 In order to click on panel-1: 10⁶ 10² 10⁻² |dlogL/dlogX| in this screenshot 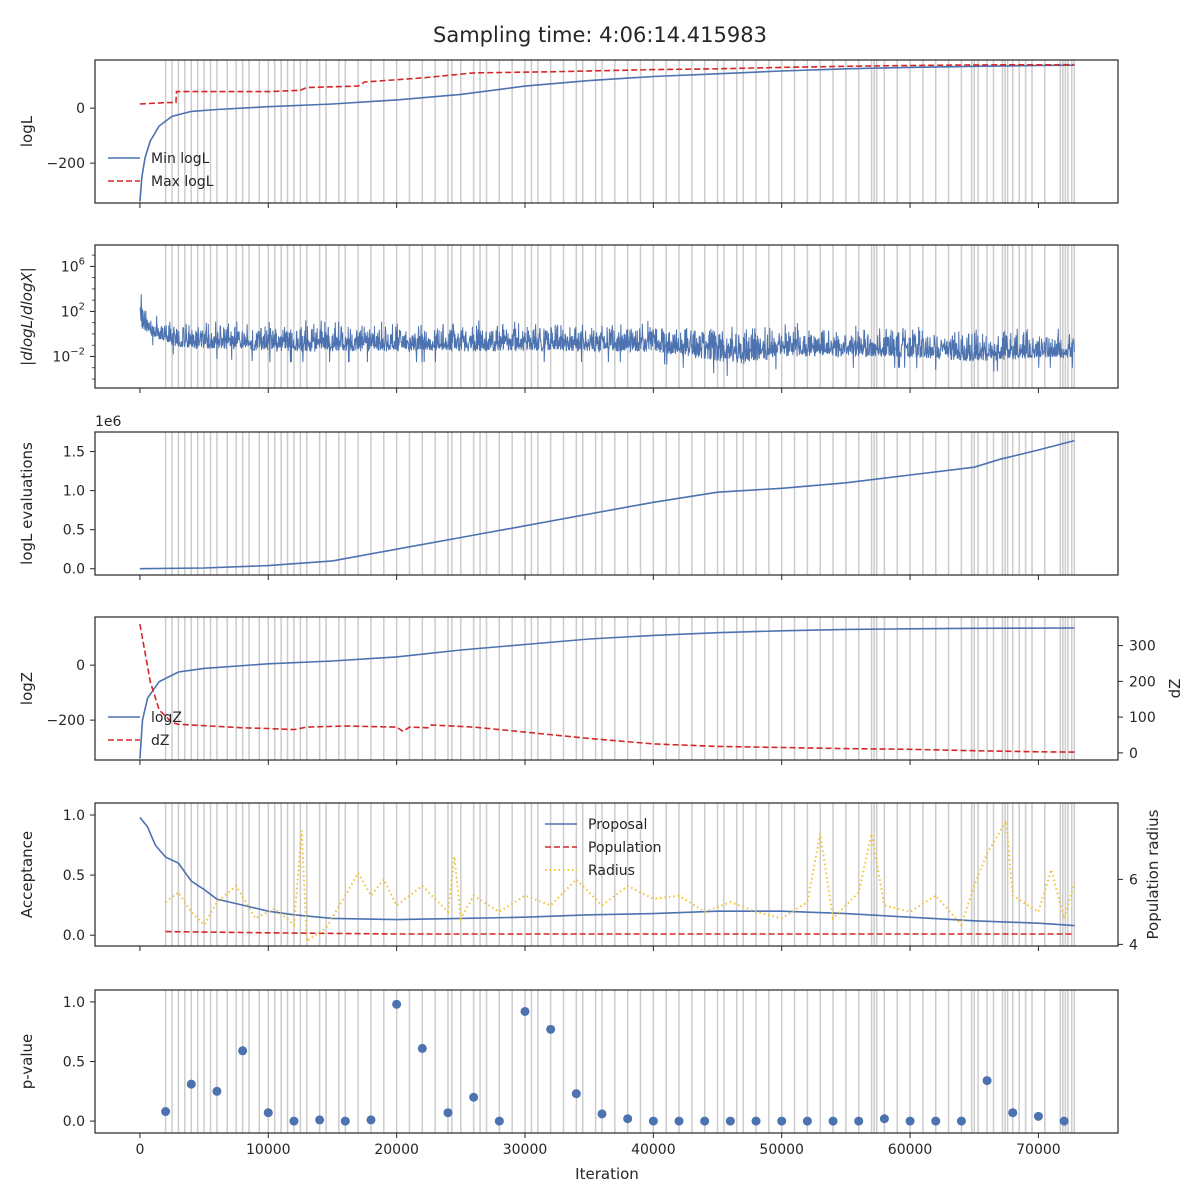, I will do `click(568, 318)`.